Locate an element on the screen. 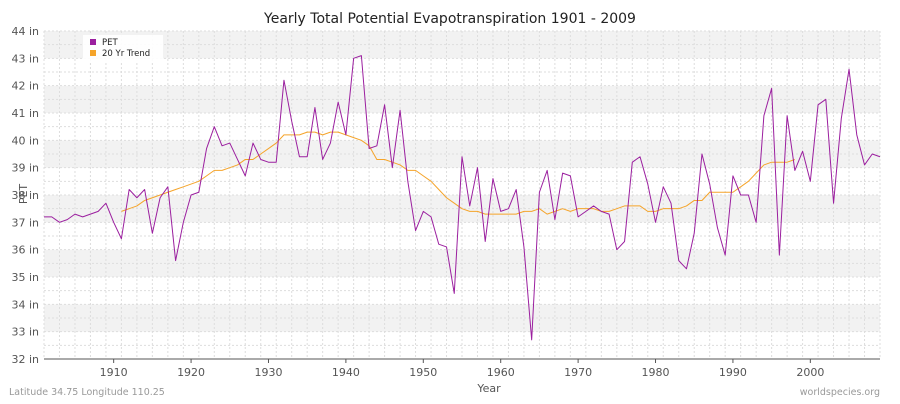  x-tick-label: 1920 is located at coordinates (191, 372).